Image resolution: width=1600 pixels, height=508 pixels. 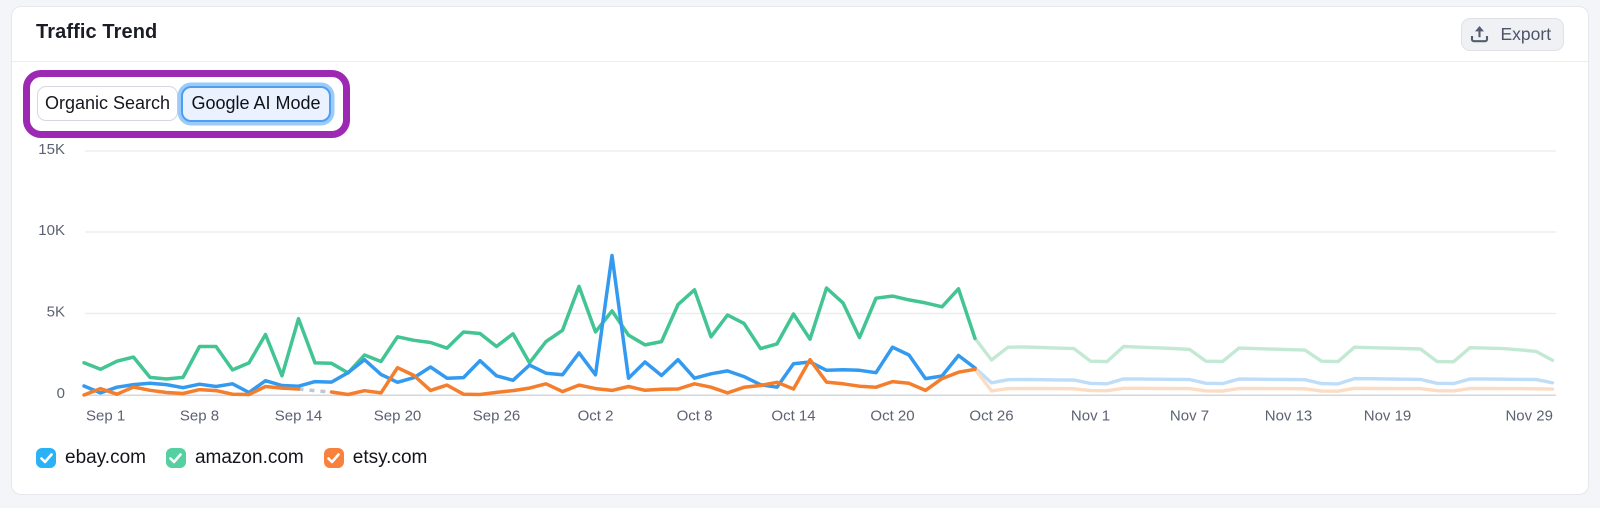 What do you see at coordinates (51, 230) in the screenshot?
I see `svg-text: 10K` at bounding box center [51, 230].